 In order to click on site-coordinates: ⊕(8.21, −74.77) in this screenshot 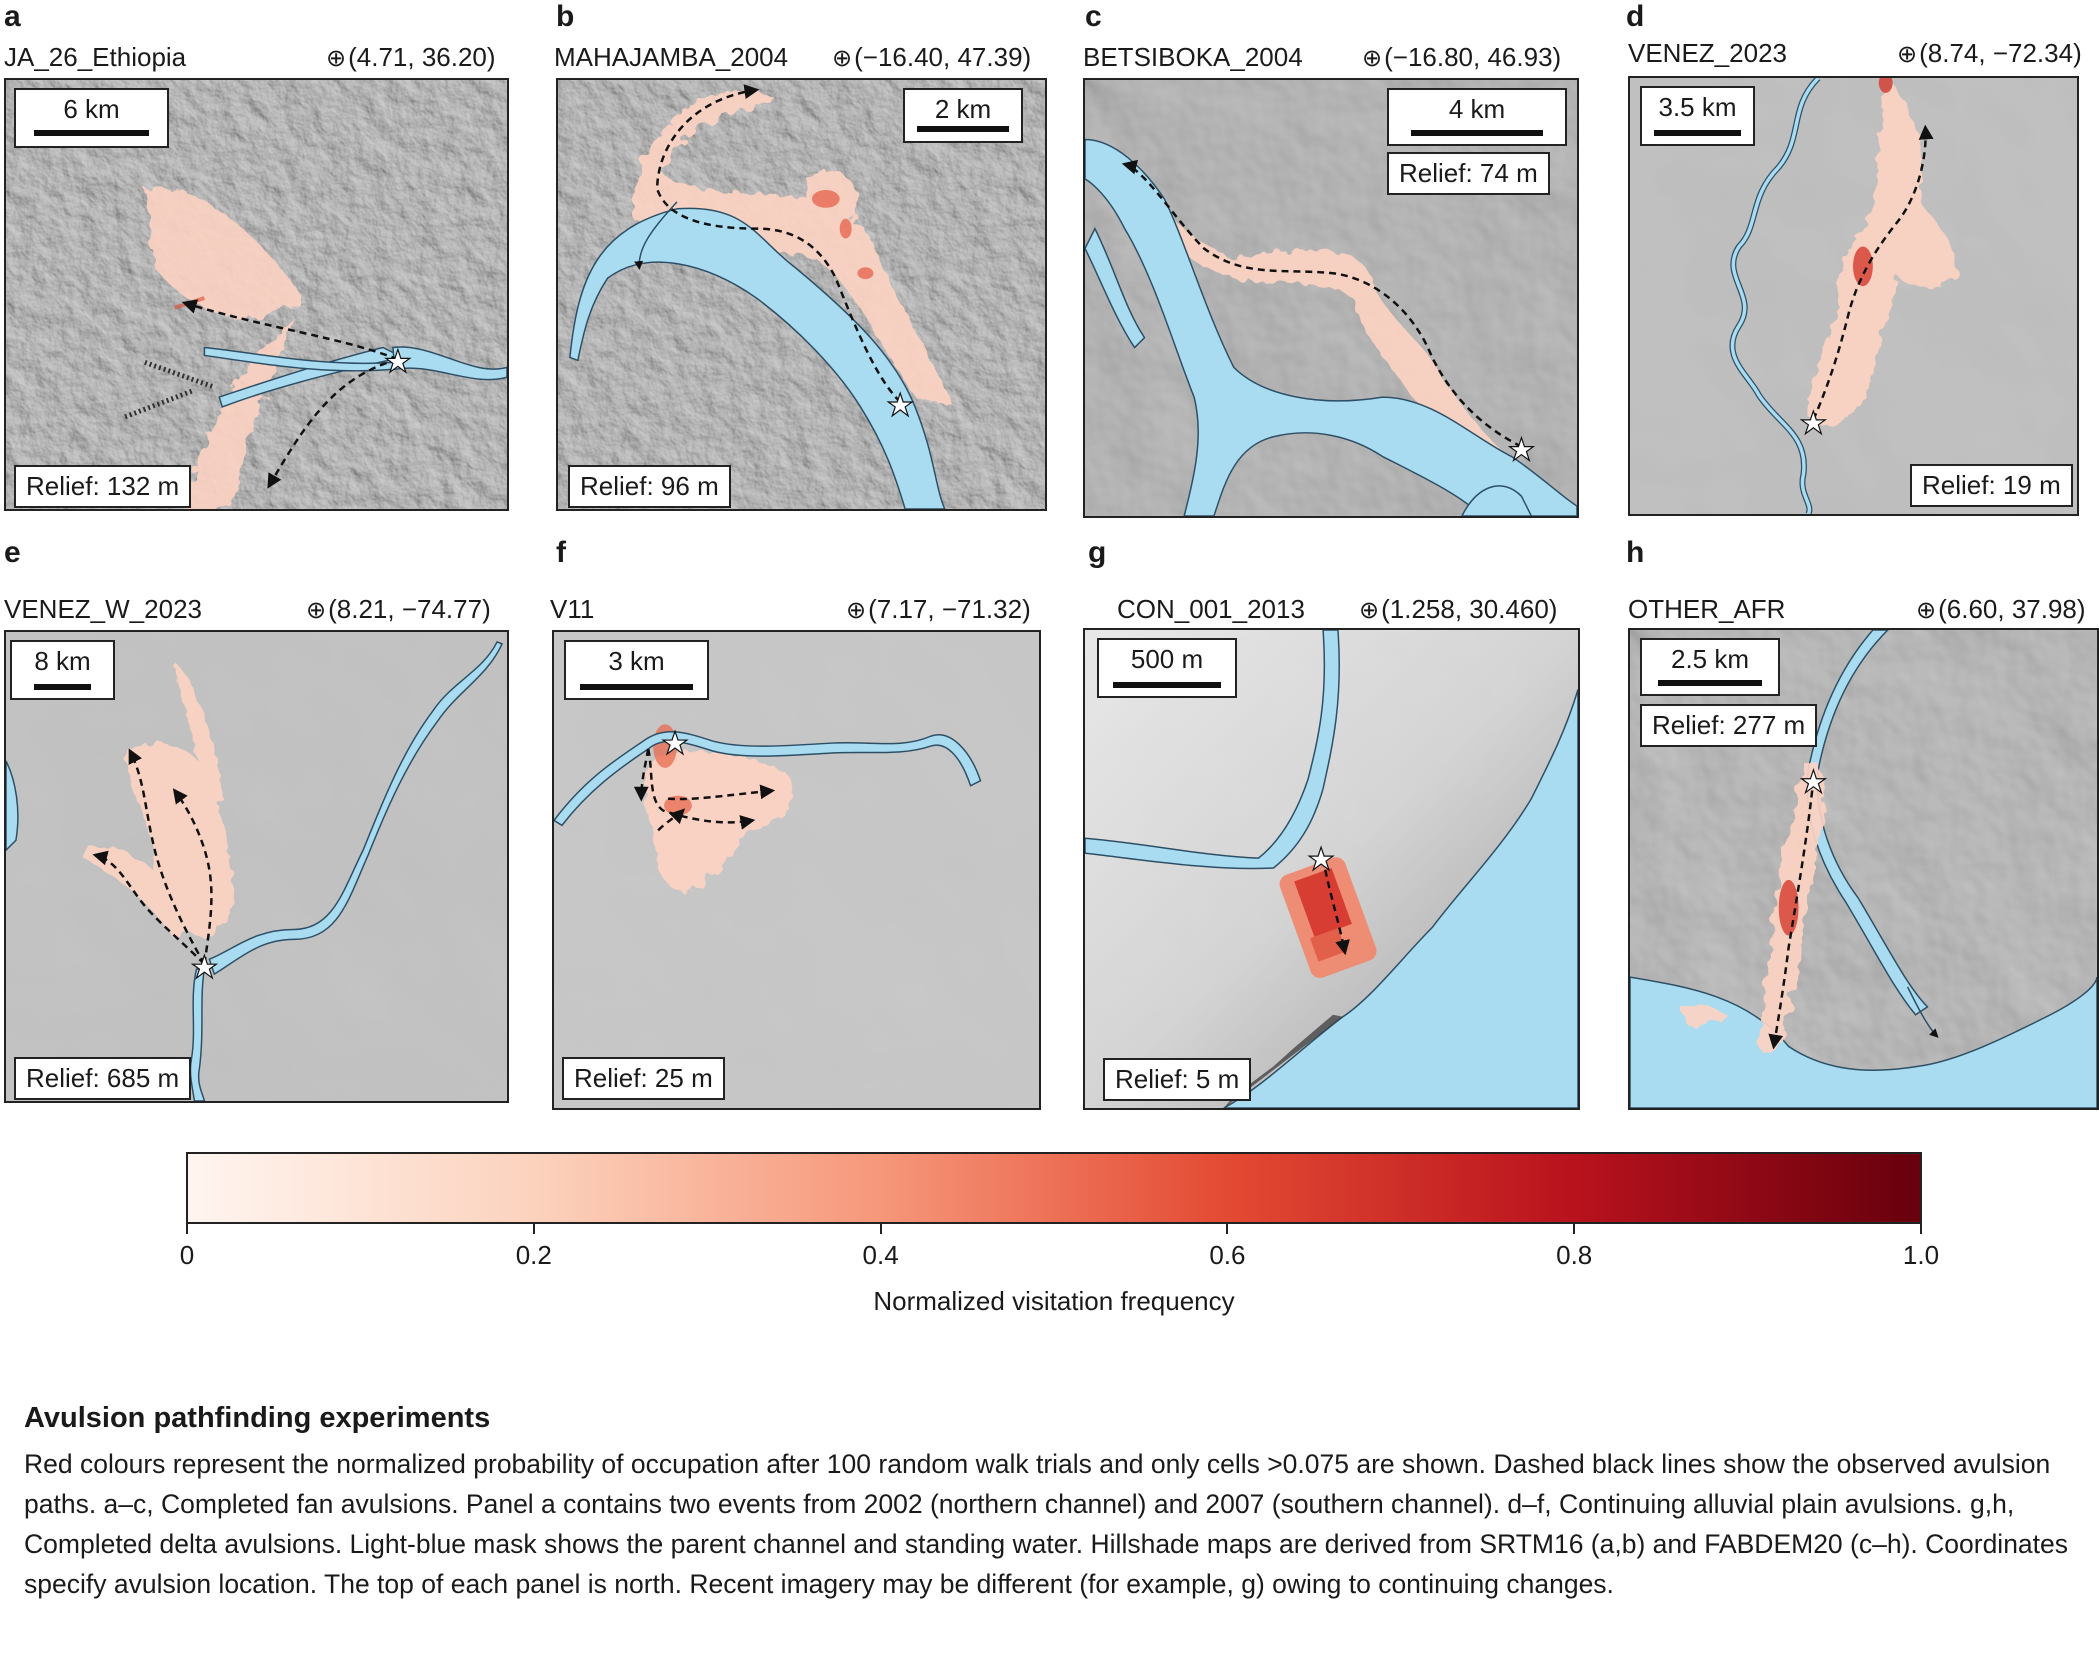, I will do `click(398, 609)`.